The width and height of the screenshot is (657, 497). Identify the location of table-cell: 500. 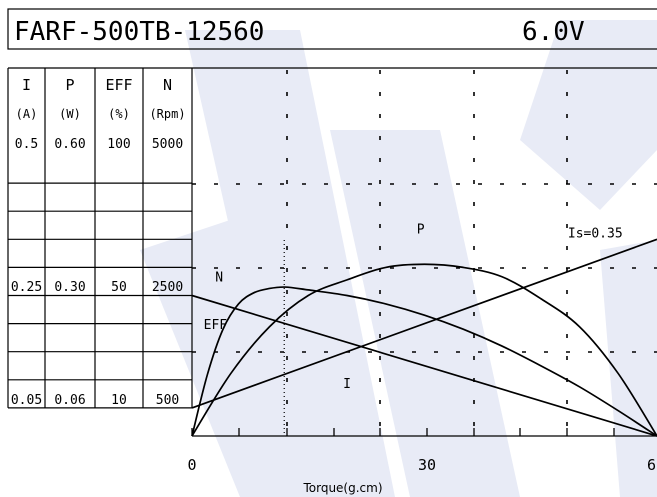
(167, 400).